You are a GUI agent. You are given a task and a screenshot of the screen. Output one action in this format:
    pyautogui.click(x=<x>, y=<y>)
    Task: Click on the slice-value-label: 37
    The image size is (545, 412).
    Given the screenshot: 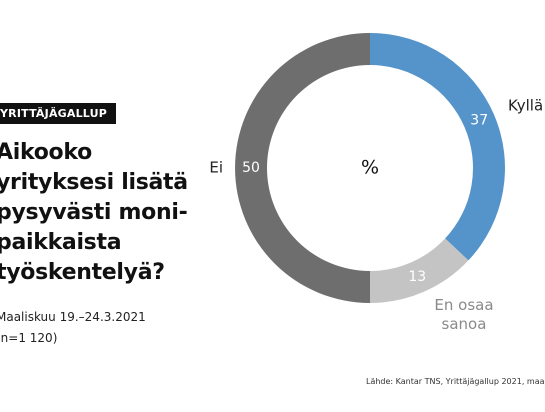 What is the action you would take?
    pyautogui.click(x=479, y=121)
    